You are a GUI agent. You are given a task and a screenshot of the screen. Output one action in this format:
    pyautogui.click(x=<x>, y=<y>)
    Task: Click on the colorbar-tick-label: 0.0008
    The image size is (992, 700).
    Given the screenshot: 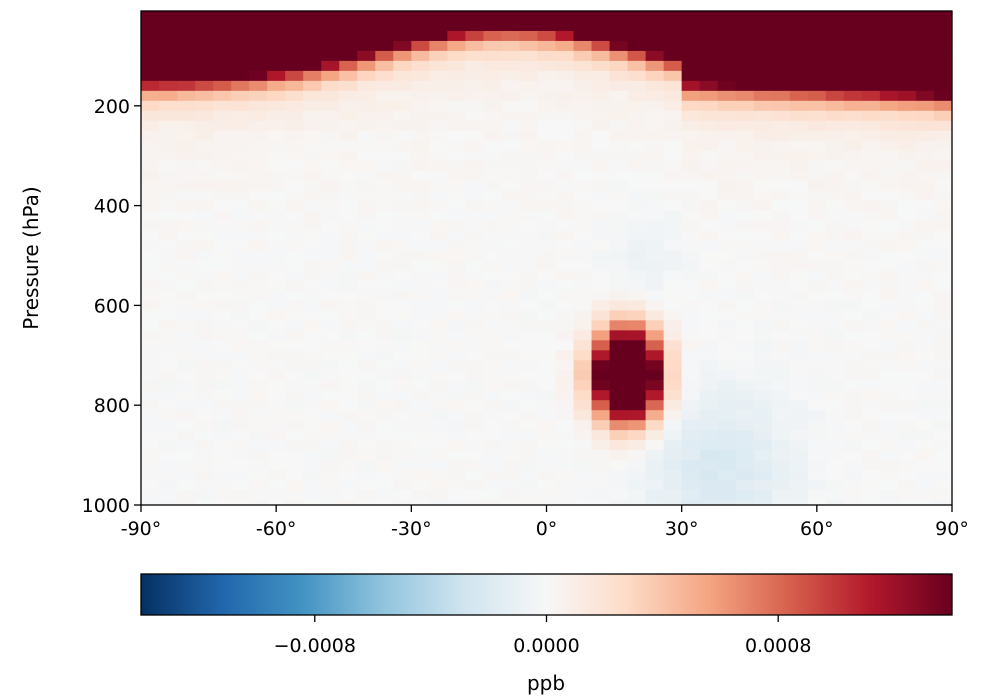 What is the action you would take?
    pyautogui.click(x=778, y=646)
    